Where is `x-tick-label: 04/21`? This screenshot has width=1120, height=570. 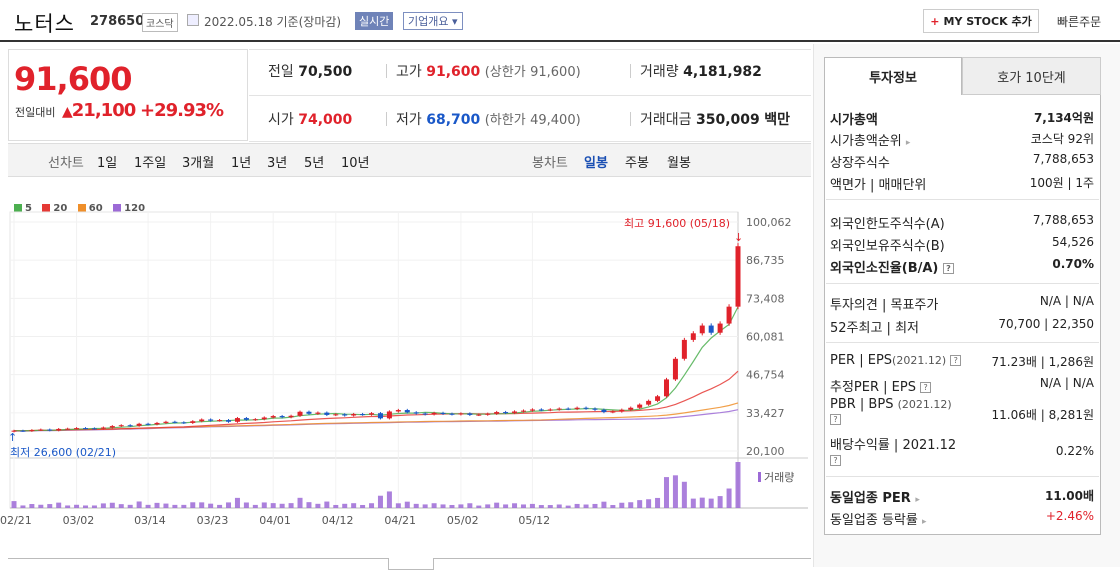 x-tick-label: 04/21 is located at coordinates (400, 520).